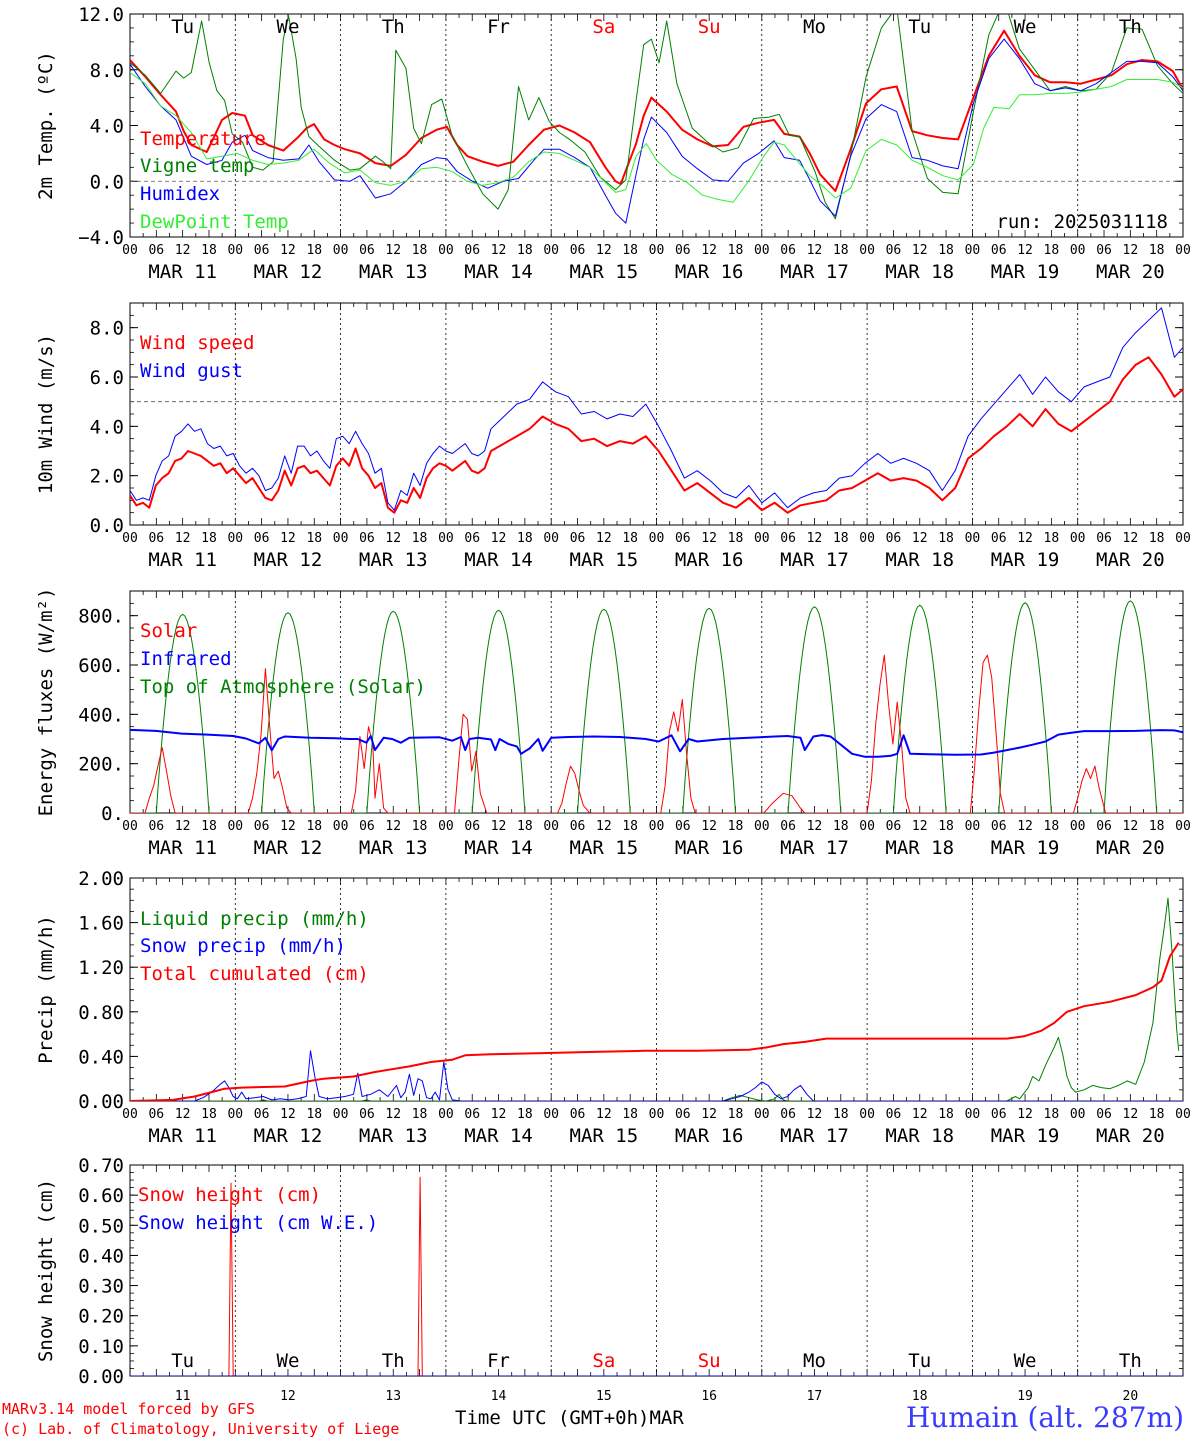  Describe the element at coordinates (182, 560) in the screenshot. I see `date-label: MAR 11` at that location.